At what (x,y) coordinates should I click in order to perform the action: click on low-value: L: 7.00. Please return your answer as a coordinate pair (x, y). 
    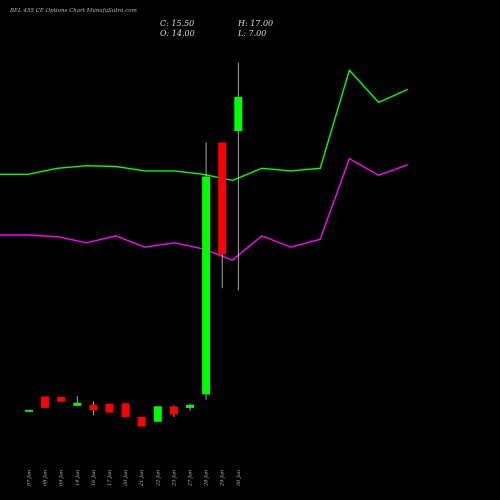
    Looking at the image, I should click on (252, 33).